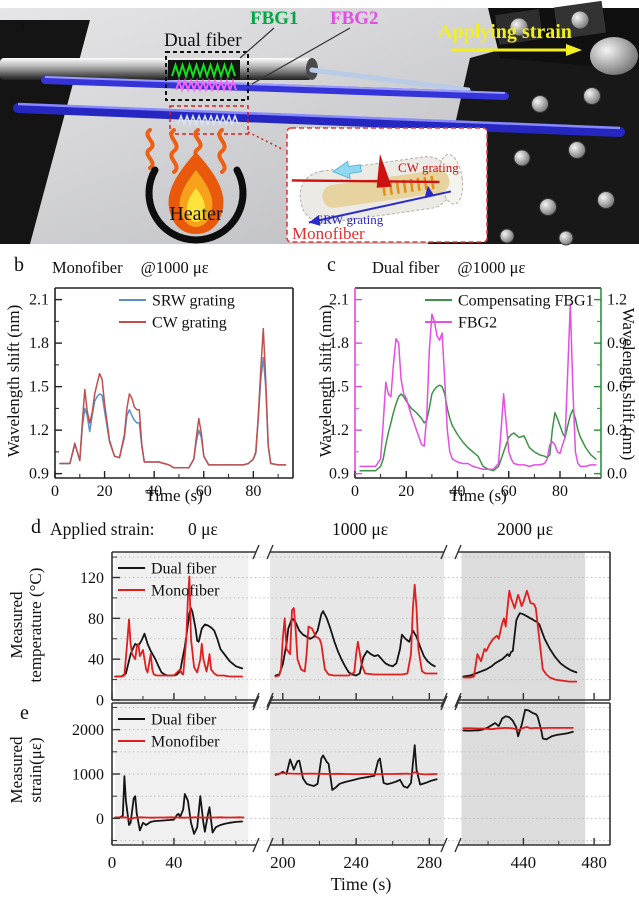  I want to click on strain-arrow-head, so click(574, 50).